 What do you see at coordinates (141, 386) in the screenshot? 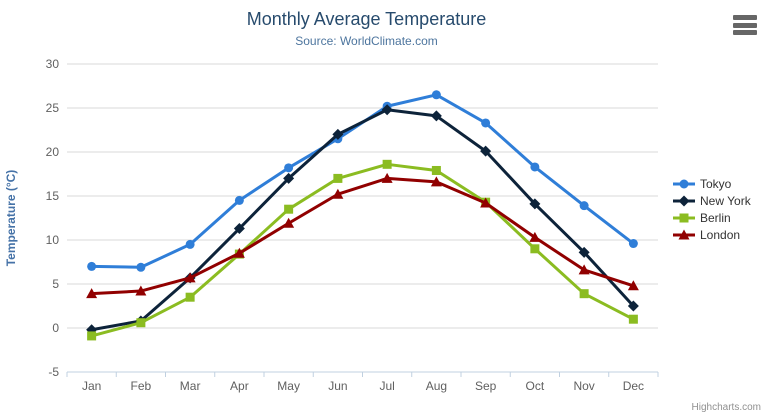
I see `x-tick-label: Feb` at bounding box center [141, 386].